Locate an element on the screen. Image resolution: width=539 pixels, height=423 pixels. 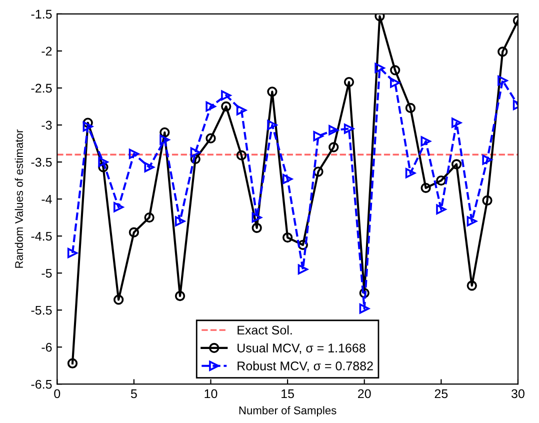
x-tick-label: 5 is located at coordinates (133, 393).